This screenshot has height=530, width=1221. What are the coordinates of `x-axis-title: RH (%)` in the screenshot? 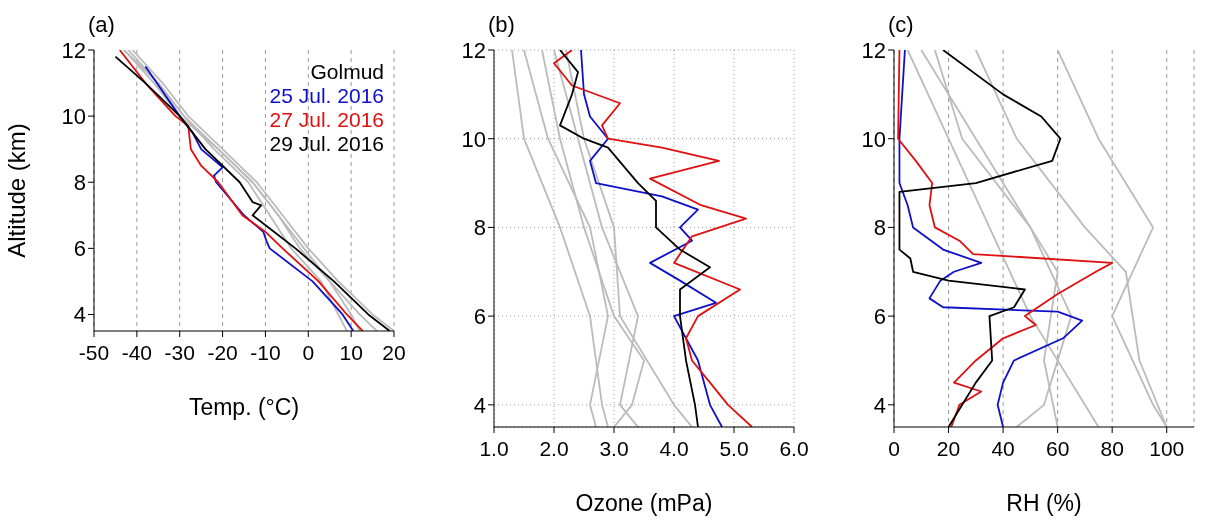 It's located at (1044, 503).